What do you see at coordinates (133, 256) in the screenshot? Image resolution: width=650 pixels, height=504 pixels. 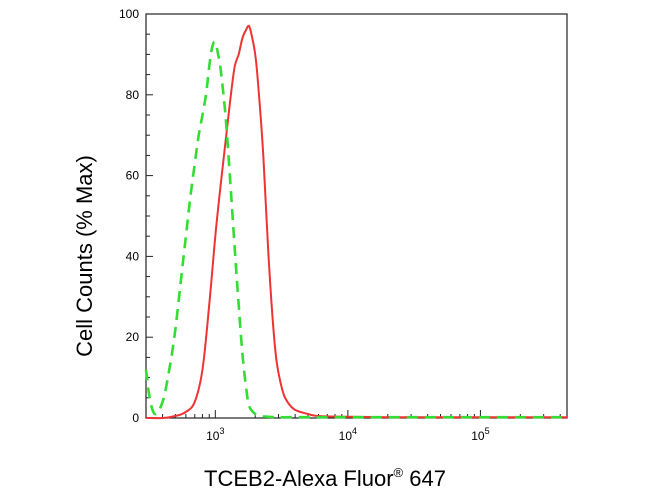 I see `y-tick-label: 40` at bounding box center [133, 256].